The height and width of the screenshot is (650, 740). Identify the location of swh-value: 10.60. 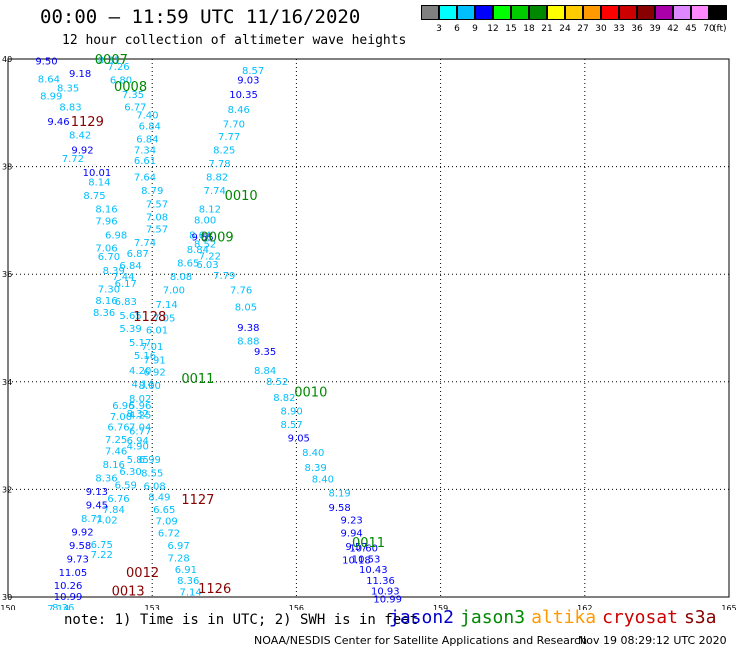
(363, 549).